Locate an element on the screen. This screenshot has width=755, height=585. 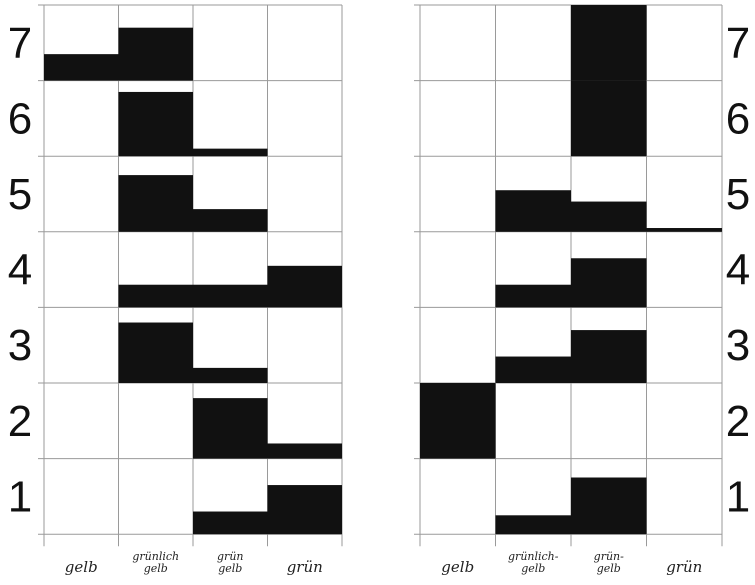
column-label-right-3: gelb is located at coordinates (609, 568).